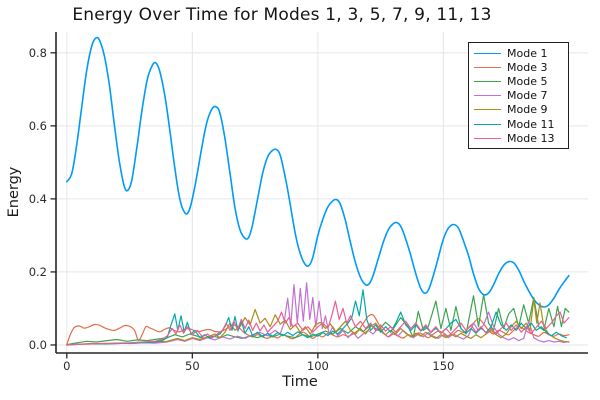  Describe the element at coordinates (66, 366) in the screenshot. I see `x-tick-label: 0` at that location.